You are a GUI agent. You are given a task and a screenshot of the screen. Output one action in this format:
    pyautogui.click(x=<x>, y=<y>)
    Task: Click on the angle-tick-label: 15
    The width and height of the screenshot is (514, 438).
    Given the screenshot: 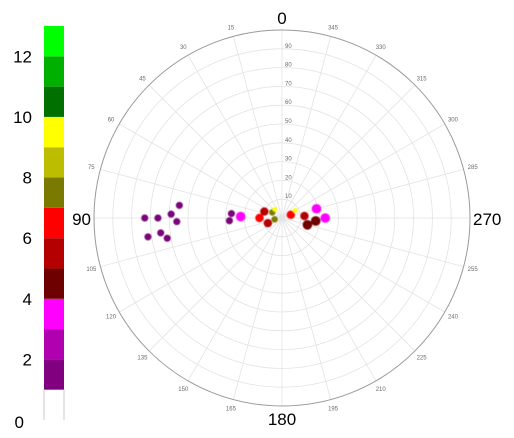 What is the action you would take?
    pyautogui.click(x=231, y=28)
    